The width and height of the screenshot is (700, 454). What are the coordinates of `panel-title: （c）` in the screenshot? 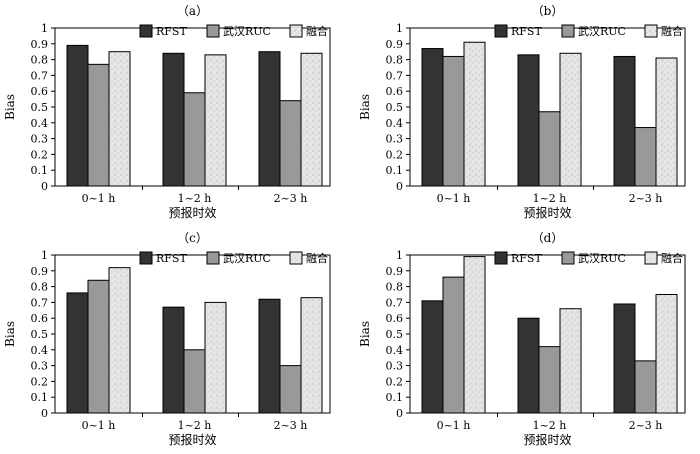 It's located at (192, 238).